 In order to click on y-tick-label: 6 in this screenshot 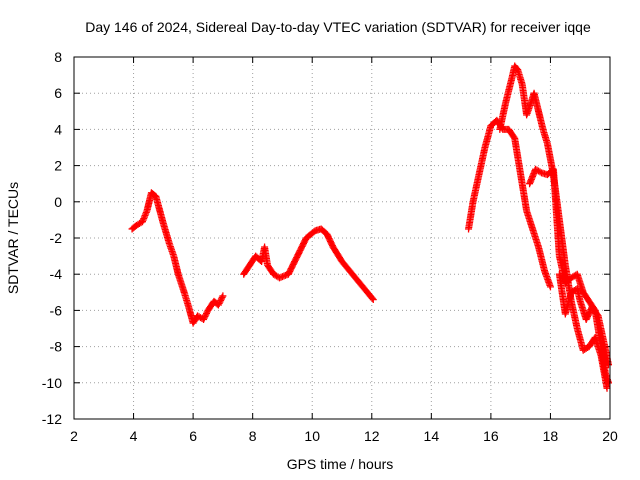, I will do `click(58, 93)`.